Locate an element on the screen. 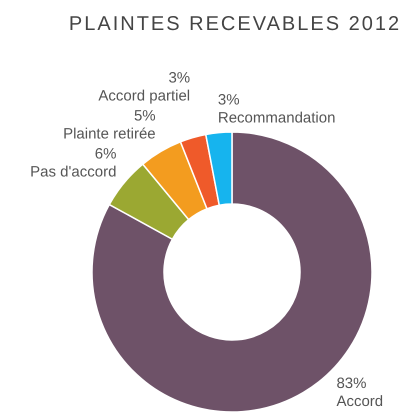 The image size is (403, 416). chart-title: PLAINTES RECEVABLES 2012 is located at coordinates (235, 24).